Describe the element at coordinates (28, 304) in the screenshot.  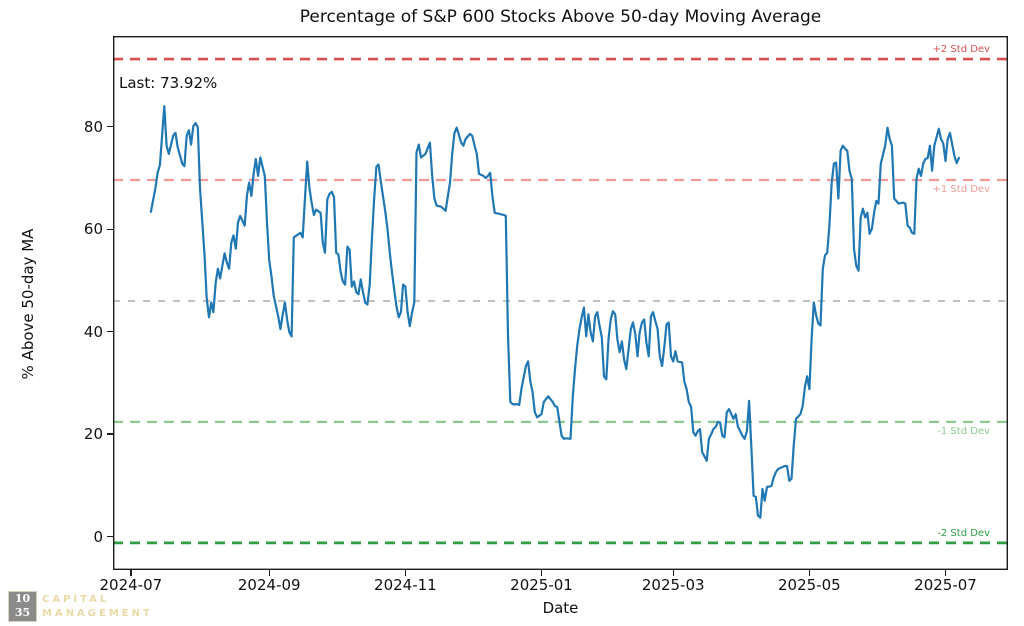
I see `y-axis-label: % Above 50-day MA` at that location.